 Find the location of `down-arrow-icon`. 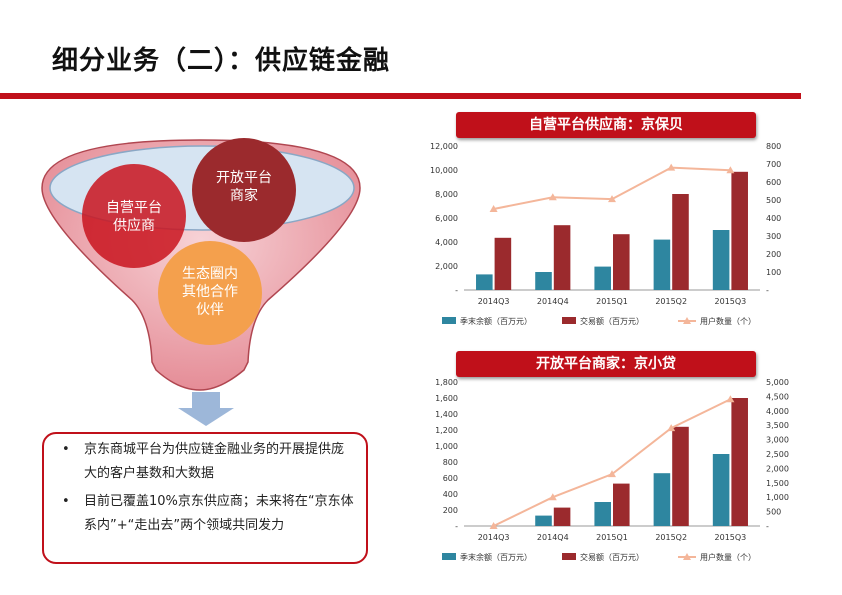

down-arrow-icon is located at coordinates (206, 409).